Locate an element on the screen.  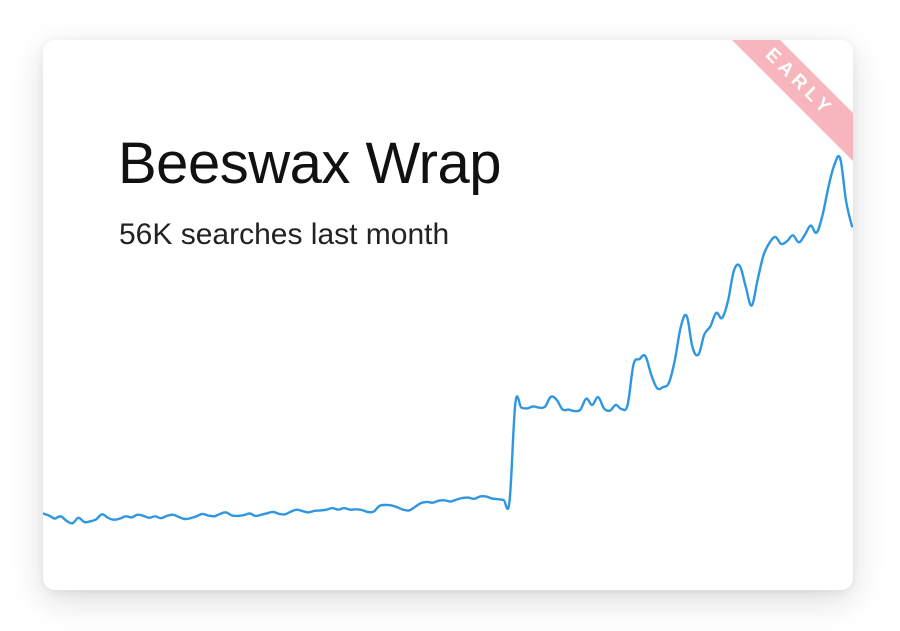
chart-title: Beeswax Wrap is located at coordinates (309, 163).